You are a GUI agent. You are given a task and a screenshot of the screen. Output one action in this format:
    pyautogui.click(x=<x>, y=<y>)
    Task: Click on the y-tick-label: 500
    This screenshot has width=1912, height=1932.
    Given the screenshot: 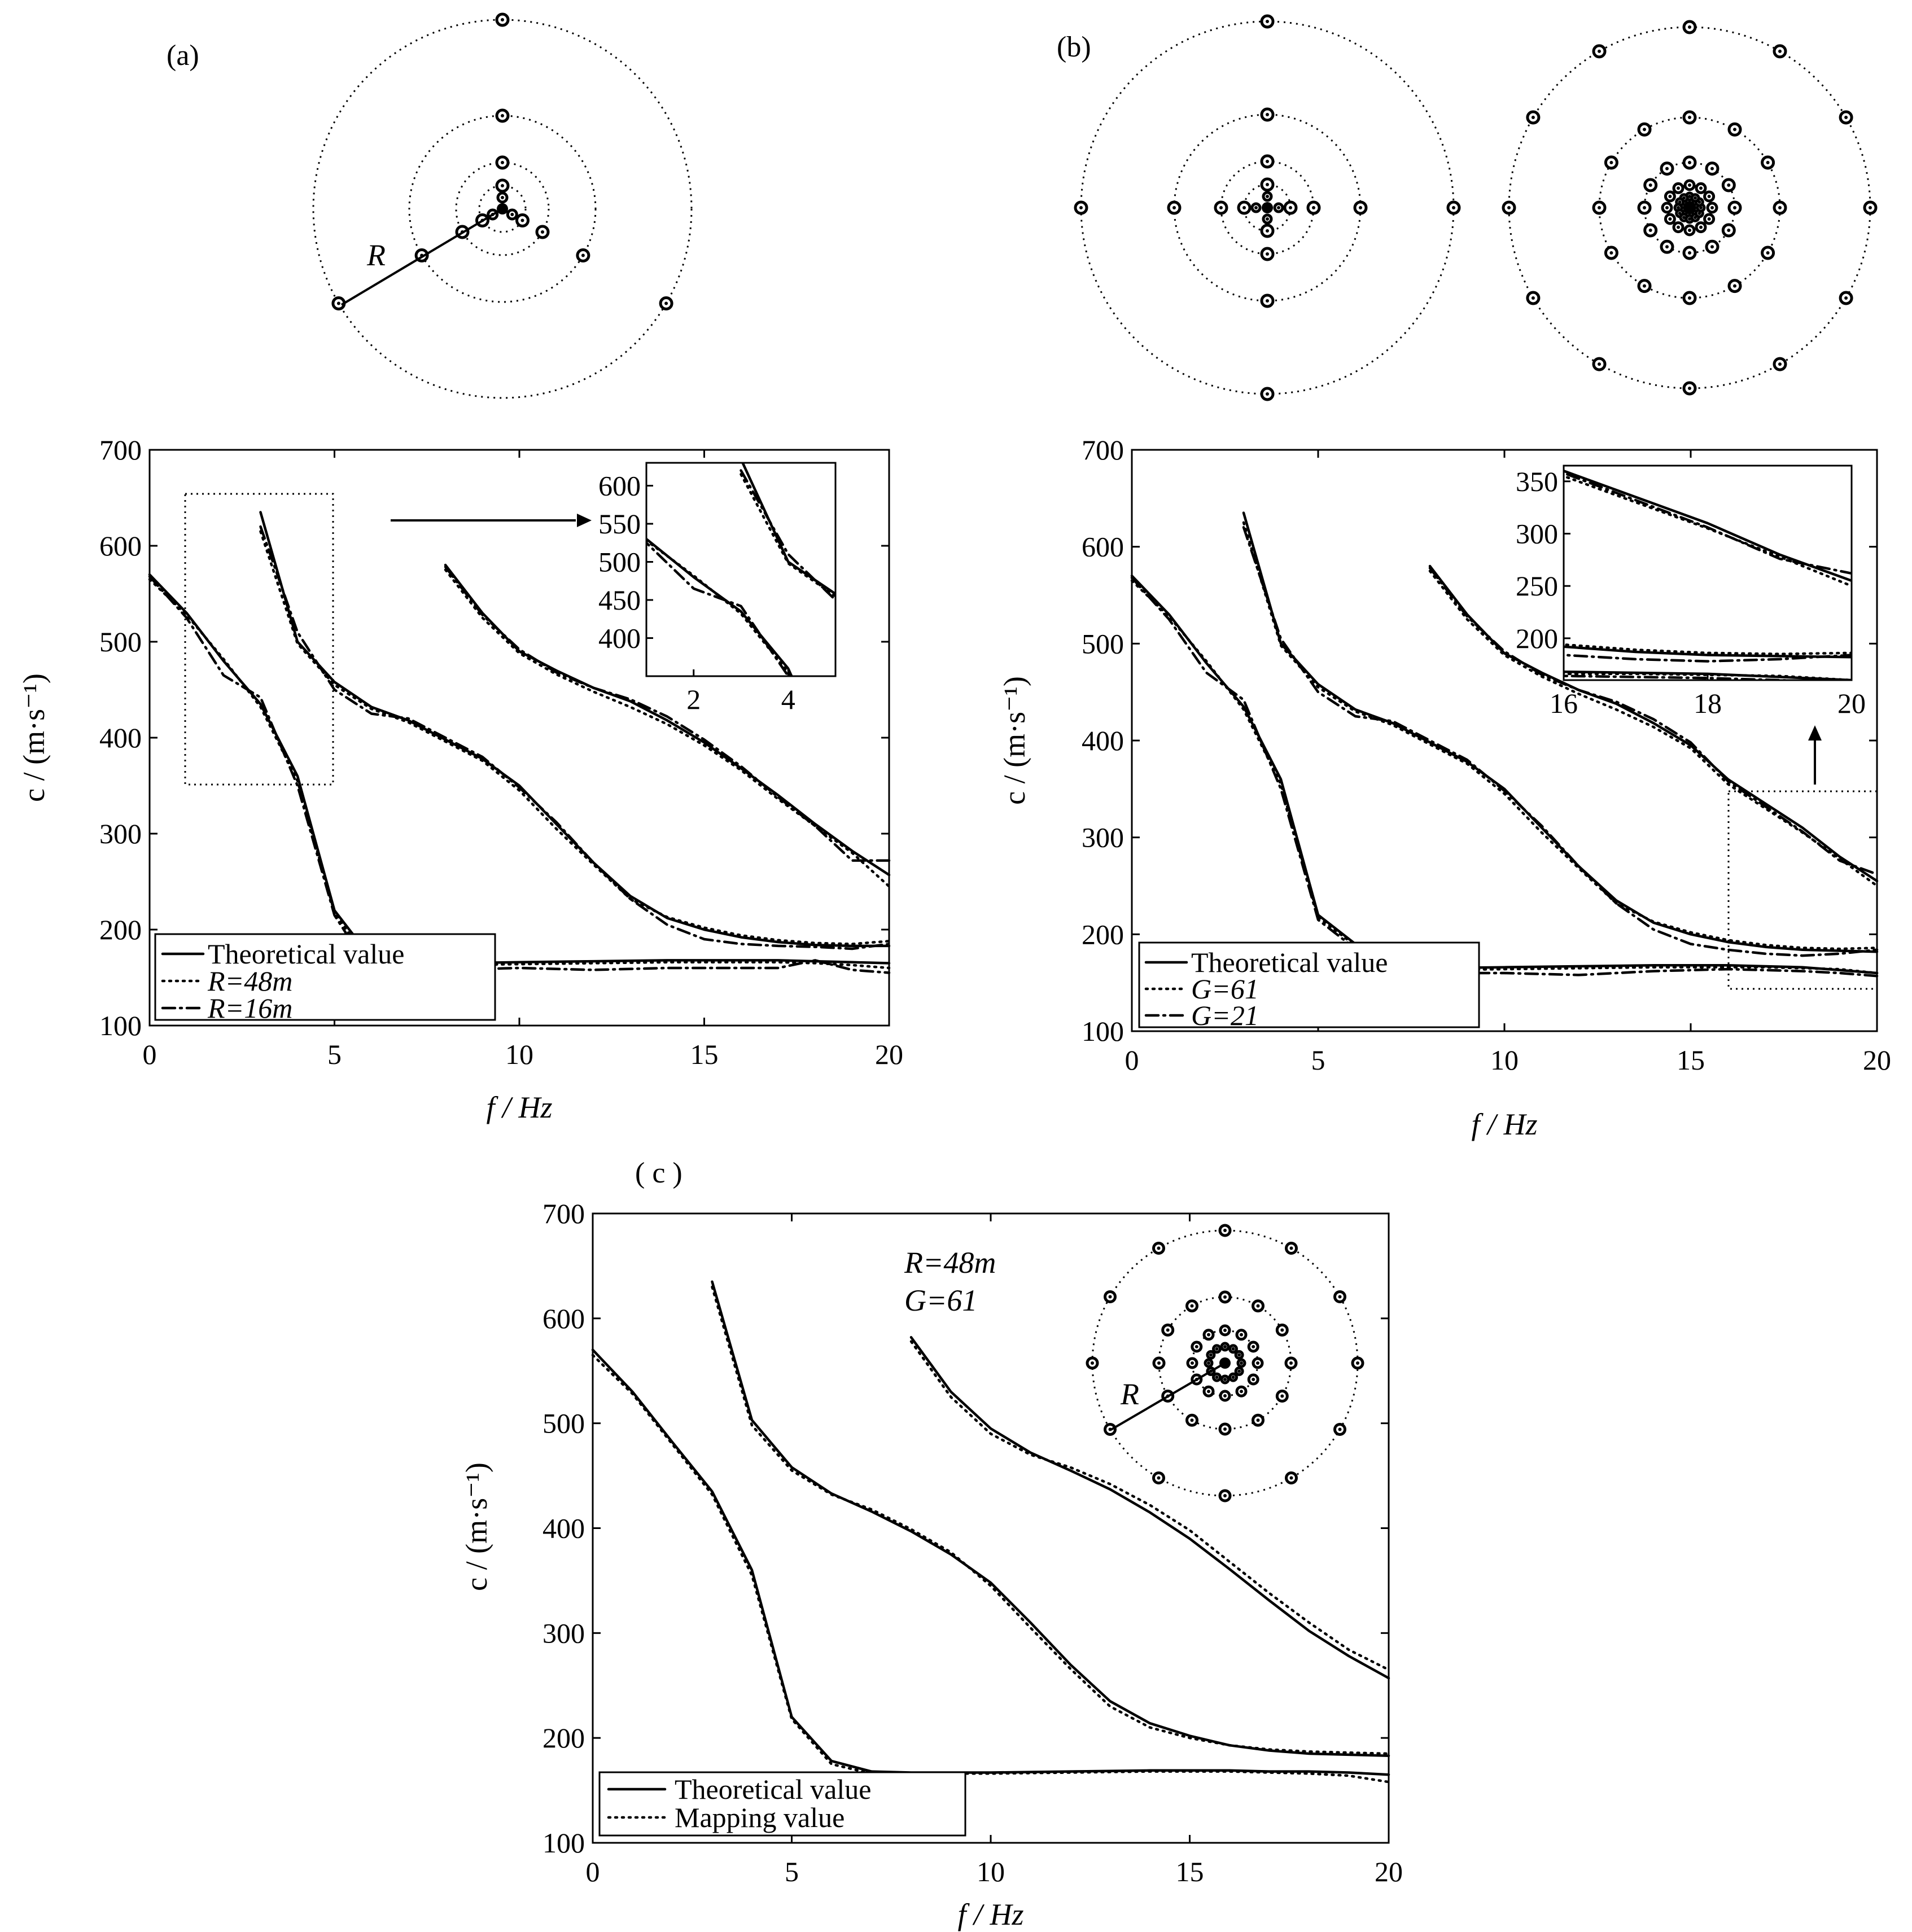 What is the action you would take?
    pyautogui.click(x=120, y=642)
    